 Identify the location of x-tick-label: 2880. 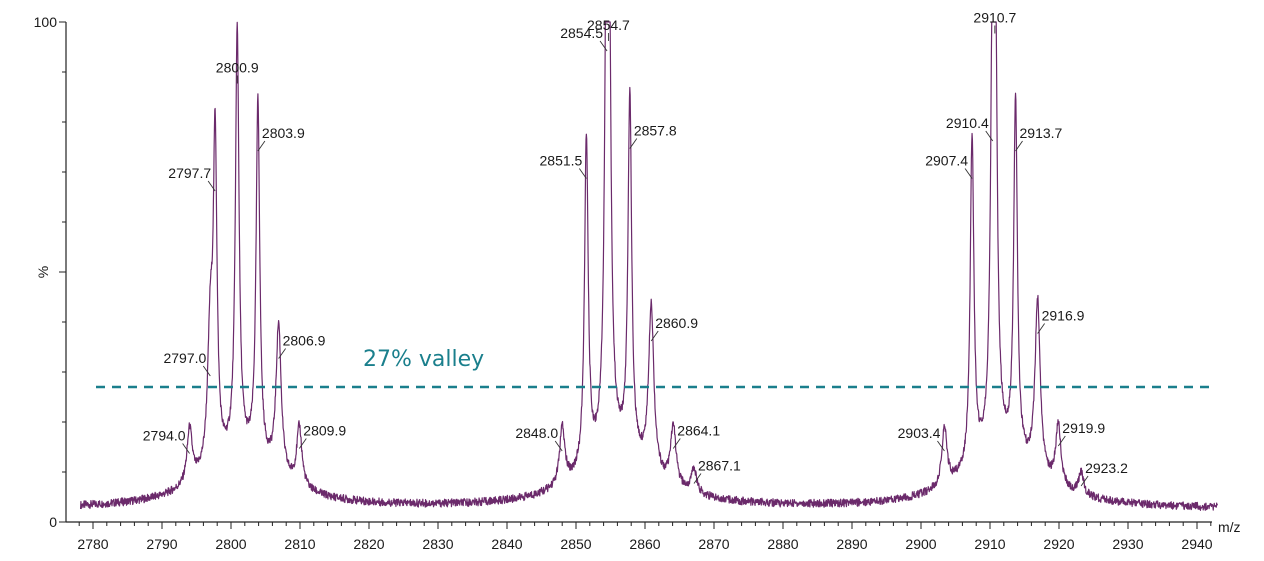
(782, 544).